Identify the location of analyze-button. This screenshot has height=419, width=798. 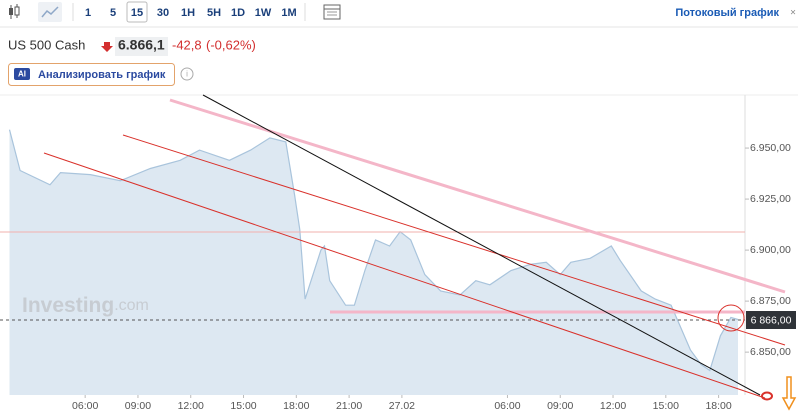
(91, 74).